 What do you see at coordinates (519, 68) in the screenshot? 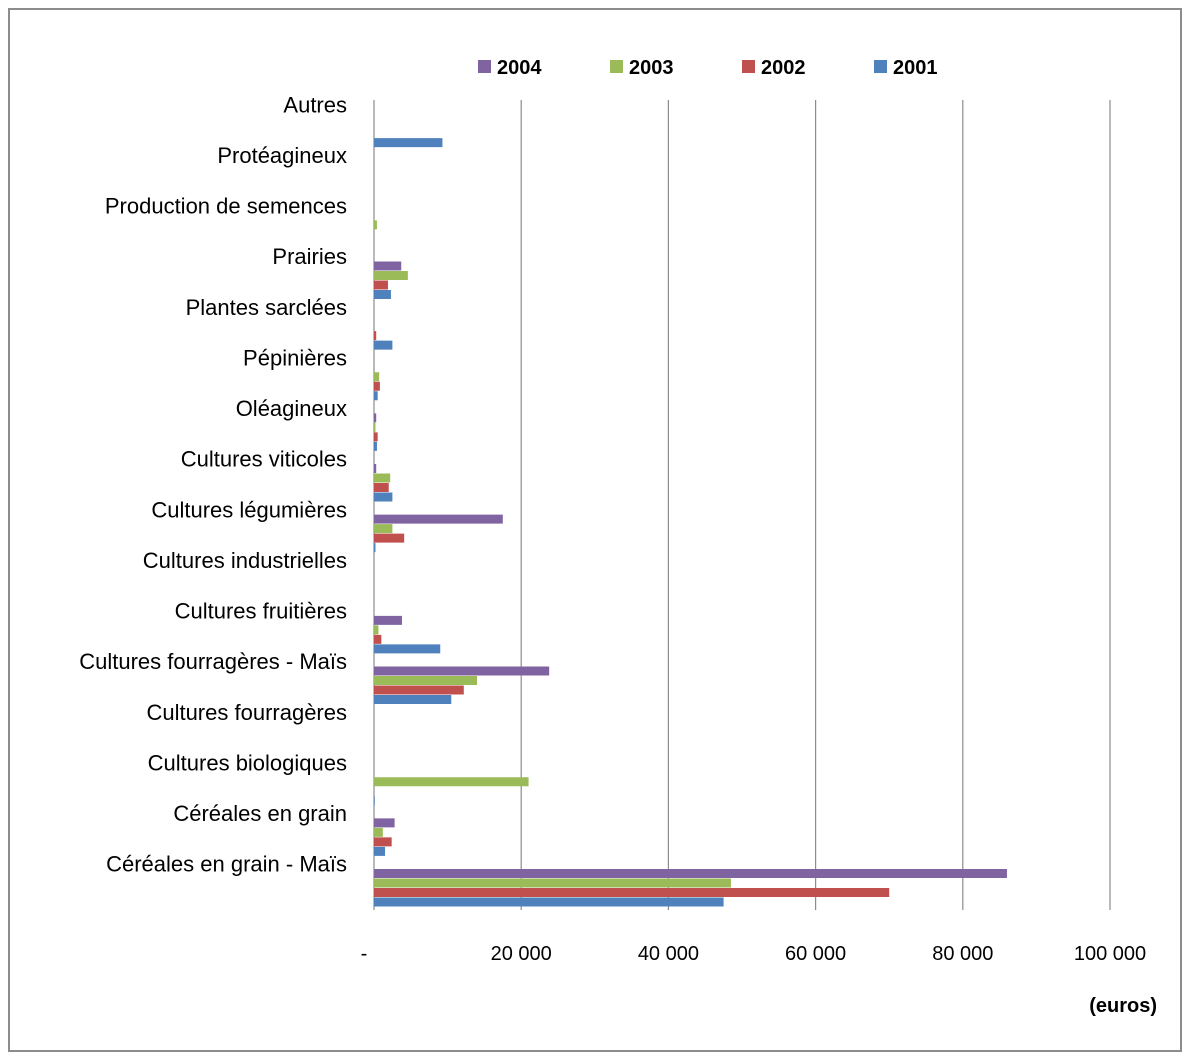
I see `legend-label-2004: 2004` at bounding box center [519, 68].